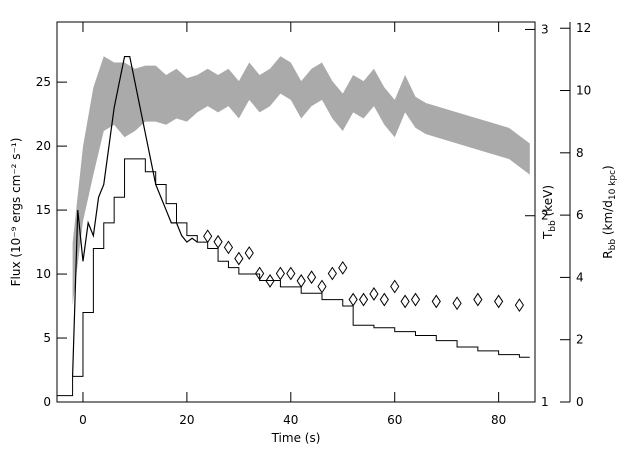  What do you see at coordinates (16, 212) in the screenshot?
I see `y-axis-label: Flux (10⁻⁹ ergs cm⁻² s⁻¹)` at bounding box center [16, 212].